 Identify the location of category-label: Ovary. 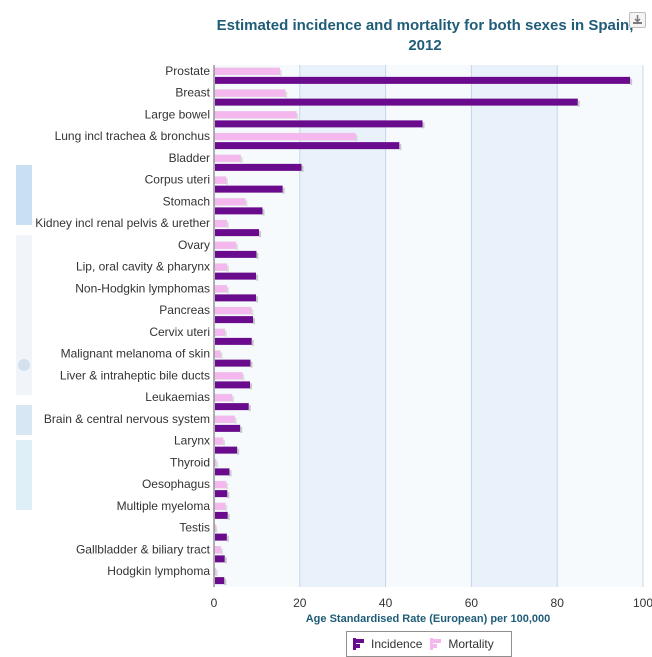
(194, 245).